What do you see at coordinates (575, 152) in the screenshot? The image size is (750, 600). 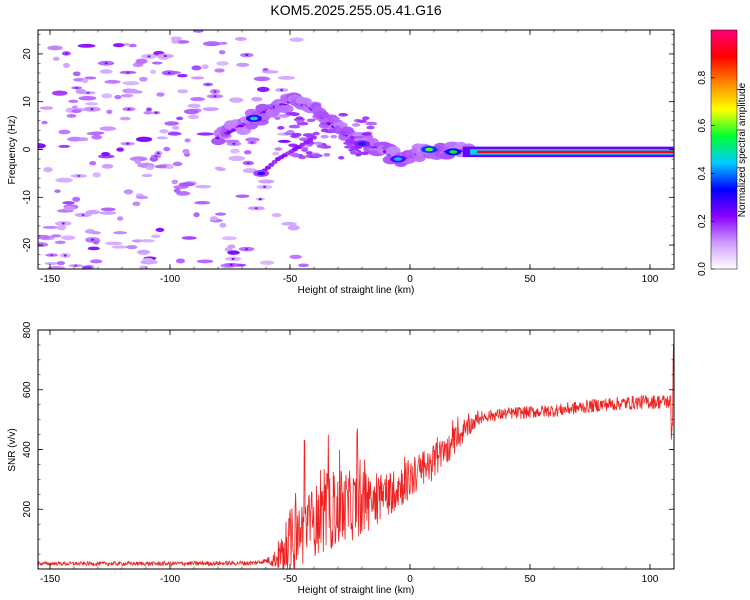 I see `dc-line-core` at bounding box center [575, 152].